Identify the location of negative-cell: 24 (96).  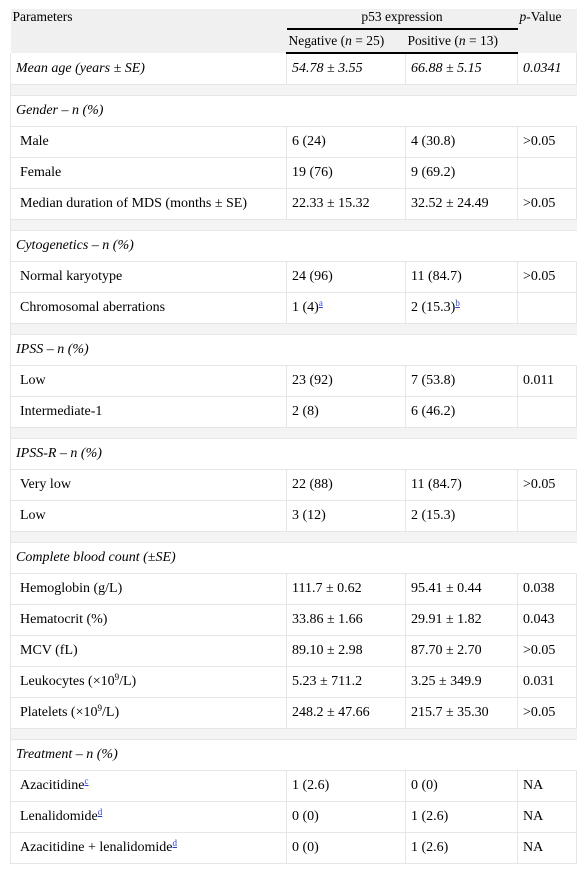
(346, 277).